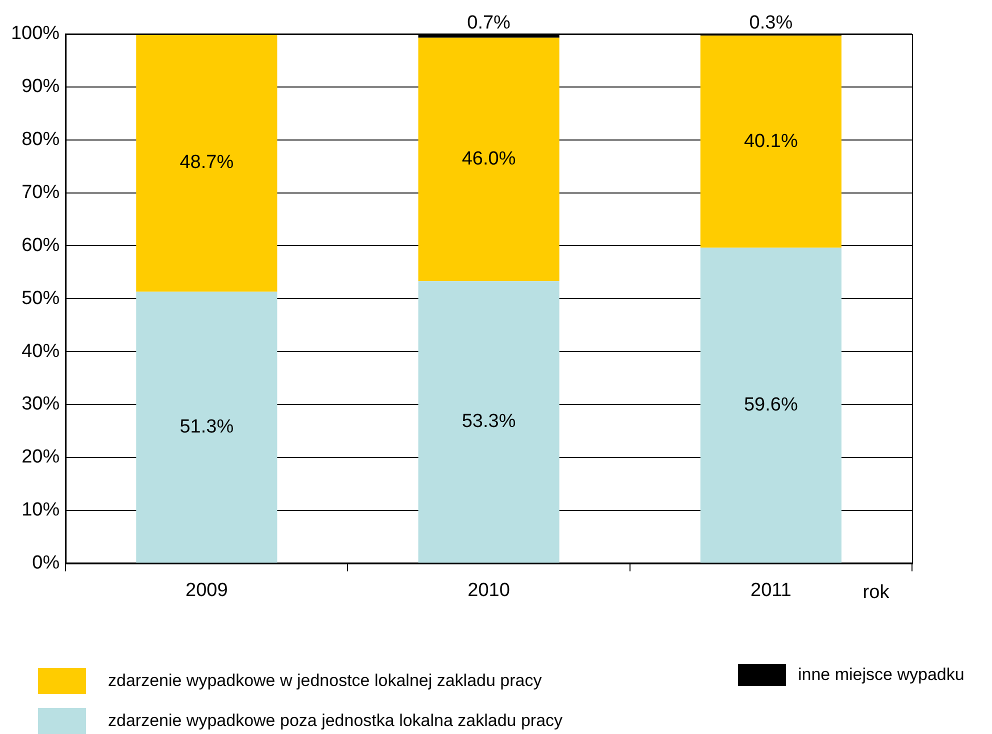 This screenshot has height=734, width=992. What do you see at coordinates (207, 590) in the screenshot?
I see `x-tick-label: 2009` at bounding box center [207, 590].